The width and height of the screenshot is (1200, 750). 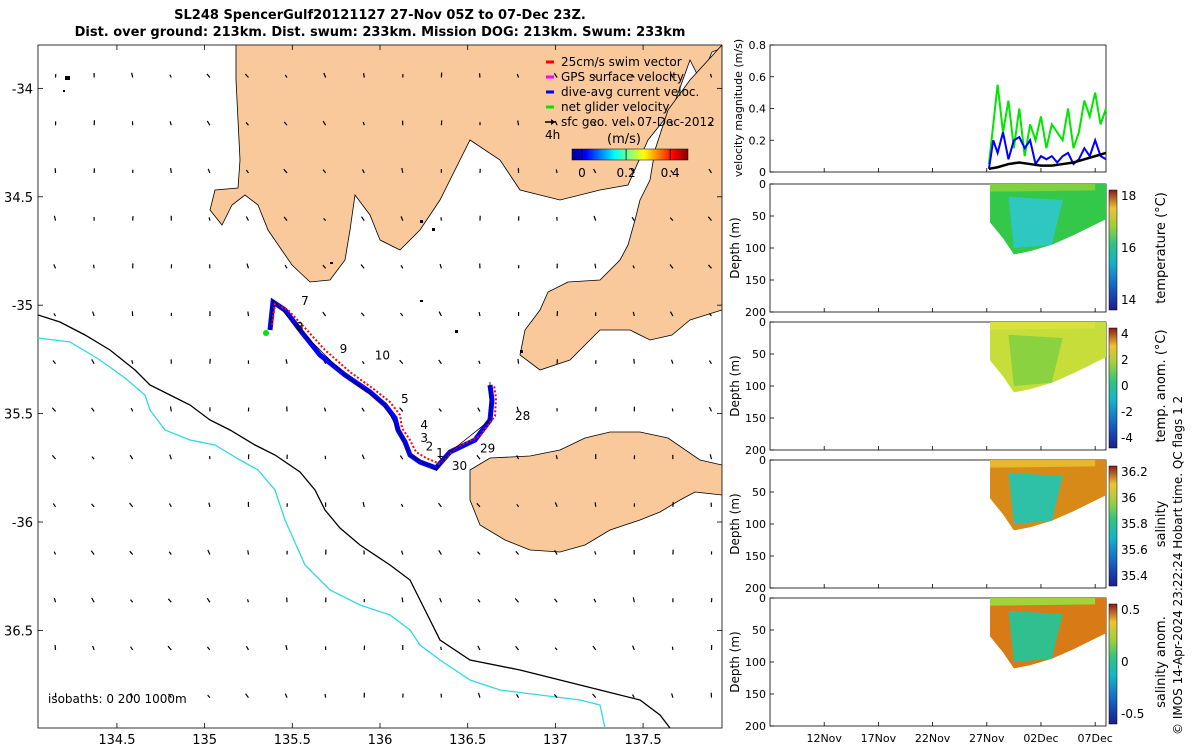 I want to click on track-day-label: 9, so click(x=344, y=349).